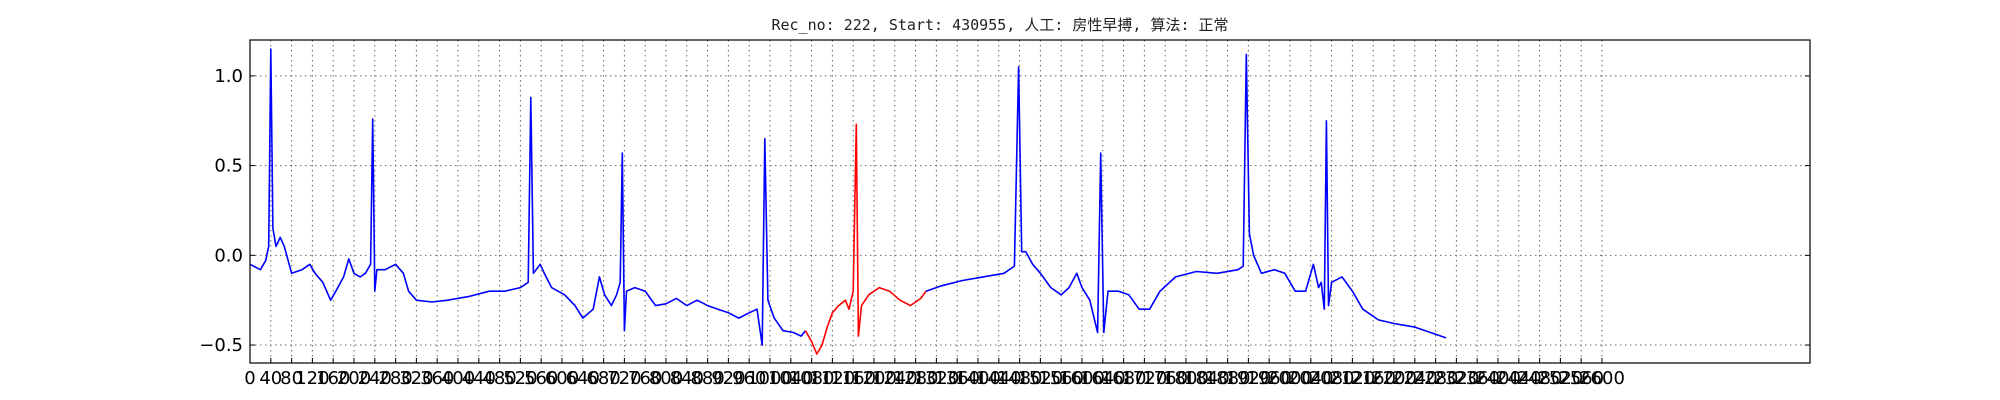  I want to click on x-tick-label: 1880, so click(1228, 378).